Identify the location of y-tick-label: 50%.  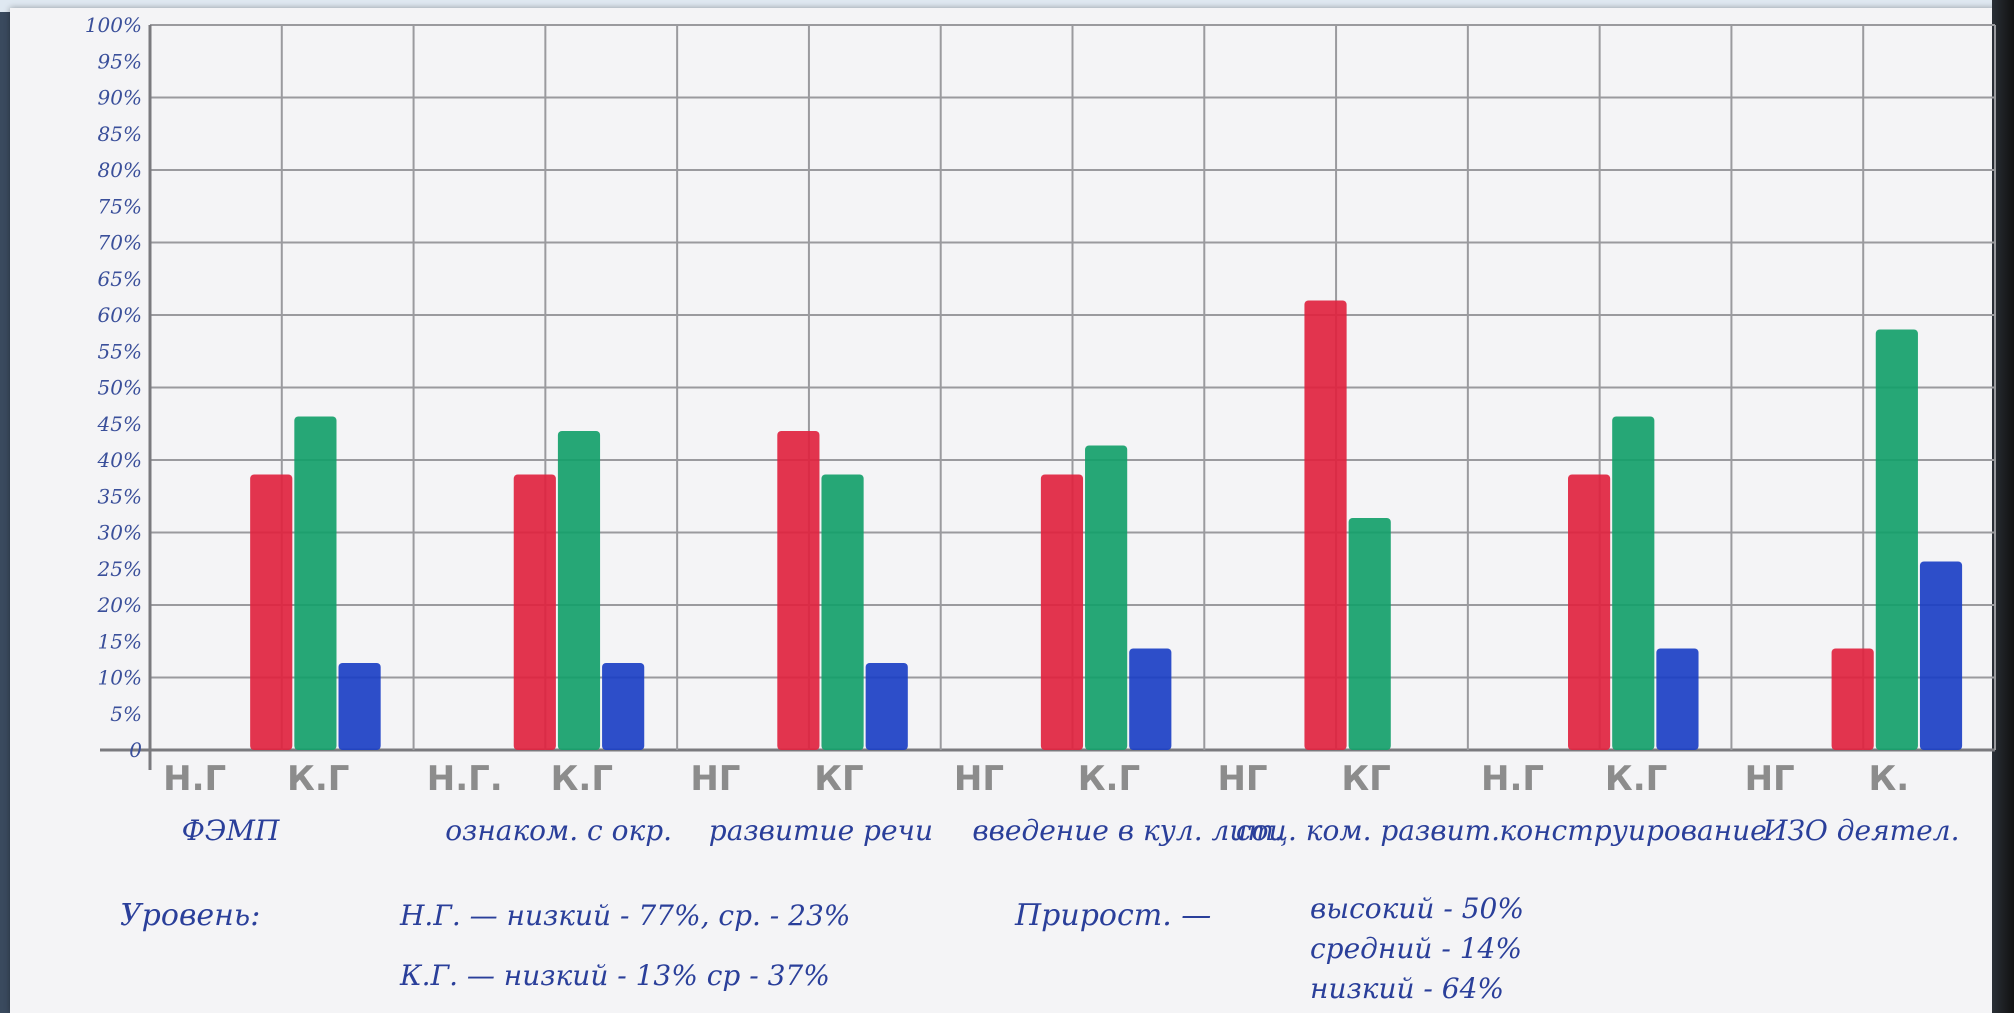
(120, 388).